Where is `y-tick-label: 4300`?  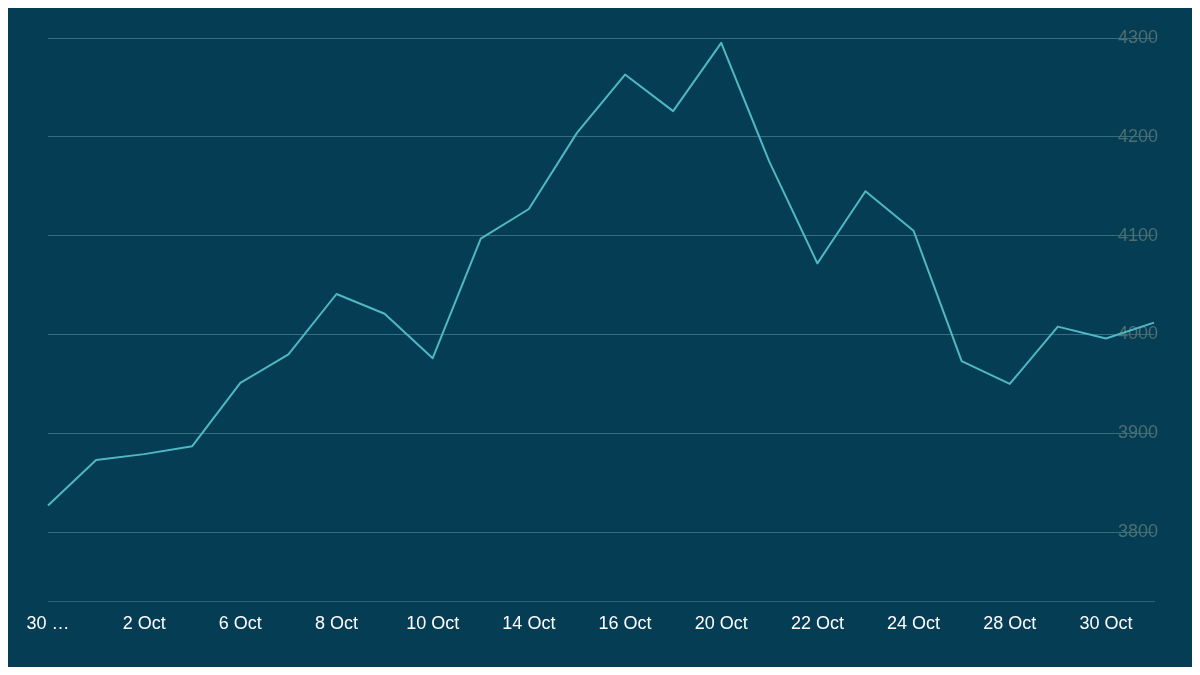 y-tick-label: 4300 is located at coordinates (1137, 36).